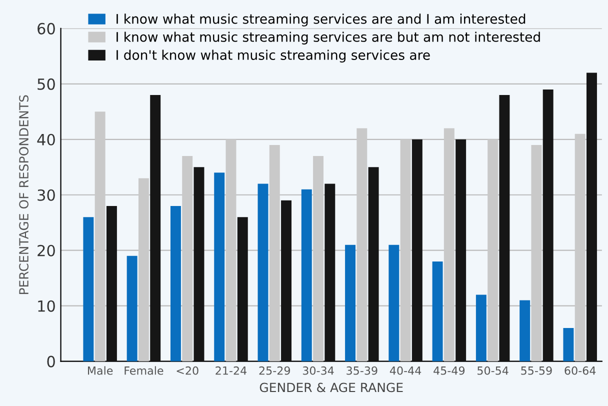 The height and width of the screenshot is (406, 608). Describe the element at coordinates (187, 370) in the screenshot. I see `x-tick-label: <20` at that location.